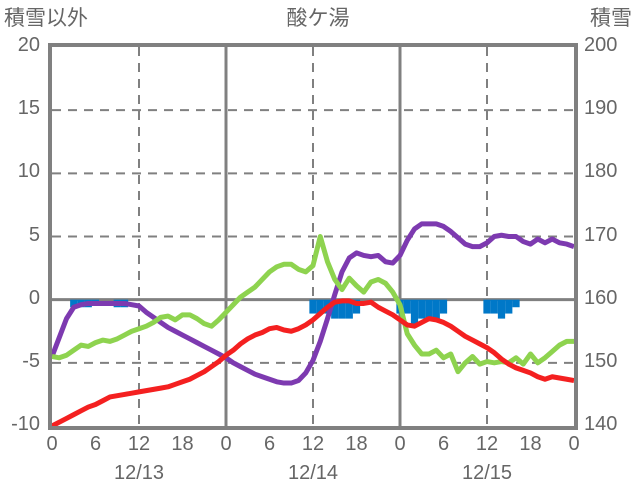 This screenshot has width=636, height=501. I want to click on left-tick--10: -10, so click(25, 424).